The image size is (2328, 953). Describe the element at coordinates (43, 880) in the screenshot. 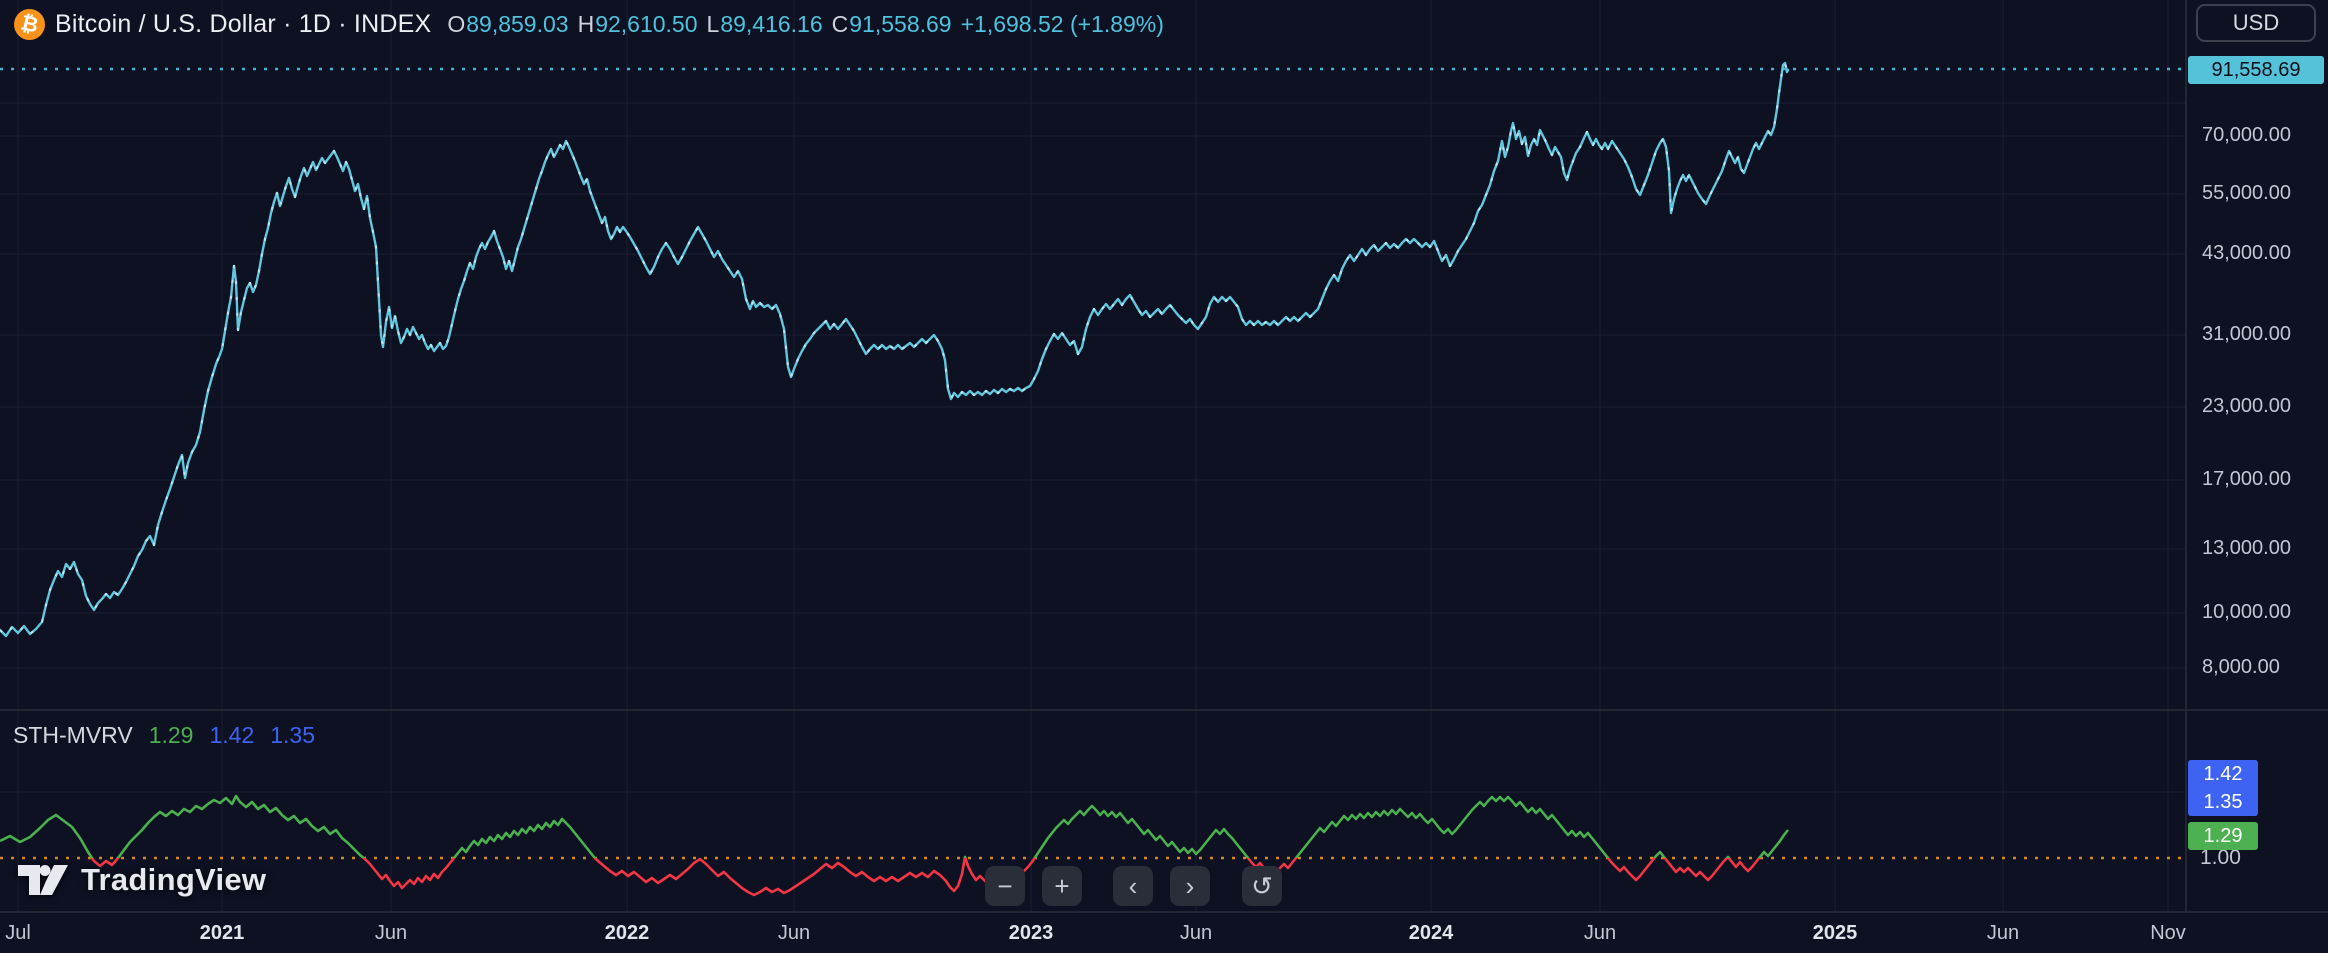

I see `tradingview-logo-mark` at that location.